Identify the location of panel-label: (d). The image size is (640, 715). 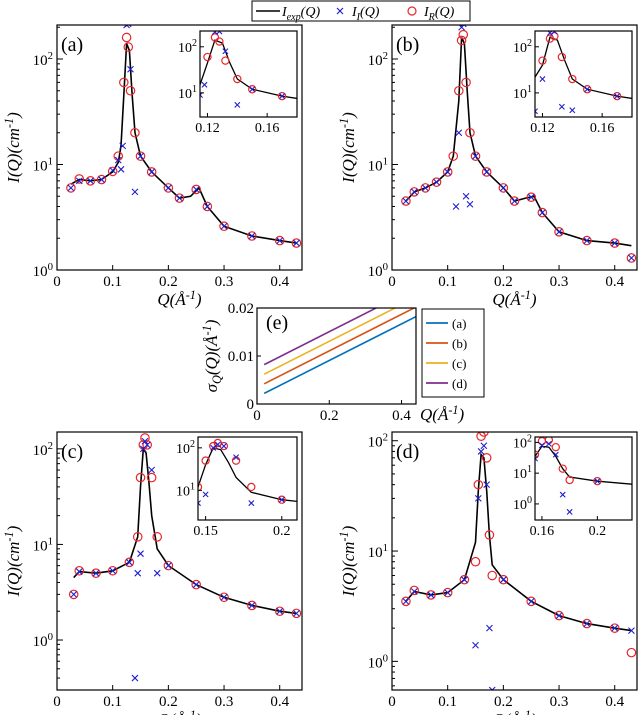
(407, 452).